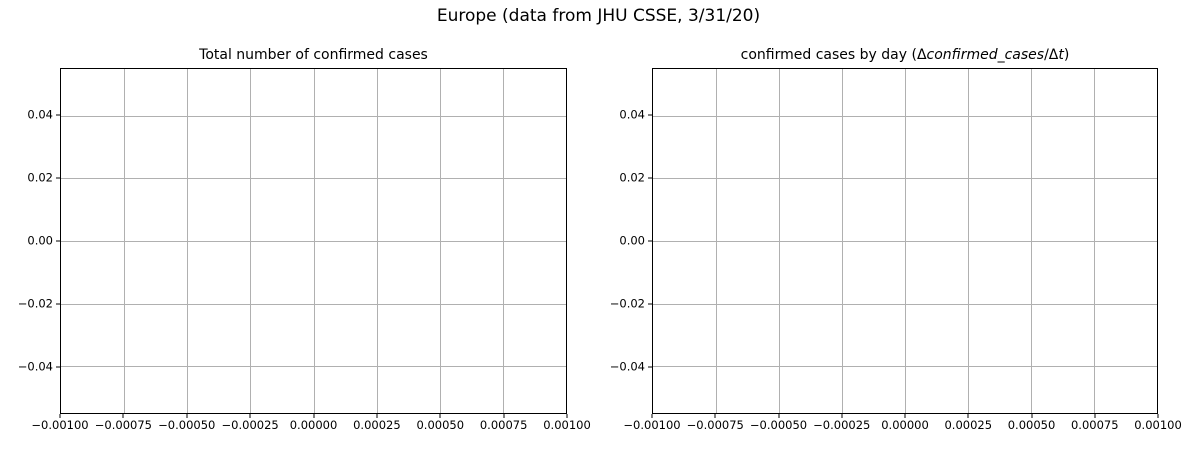  I want to click on axes-title-segment: confirmed cases by day, so click(826, 54).